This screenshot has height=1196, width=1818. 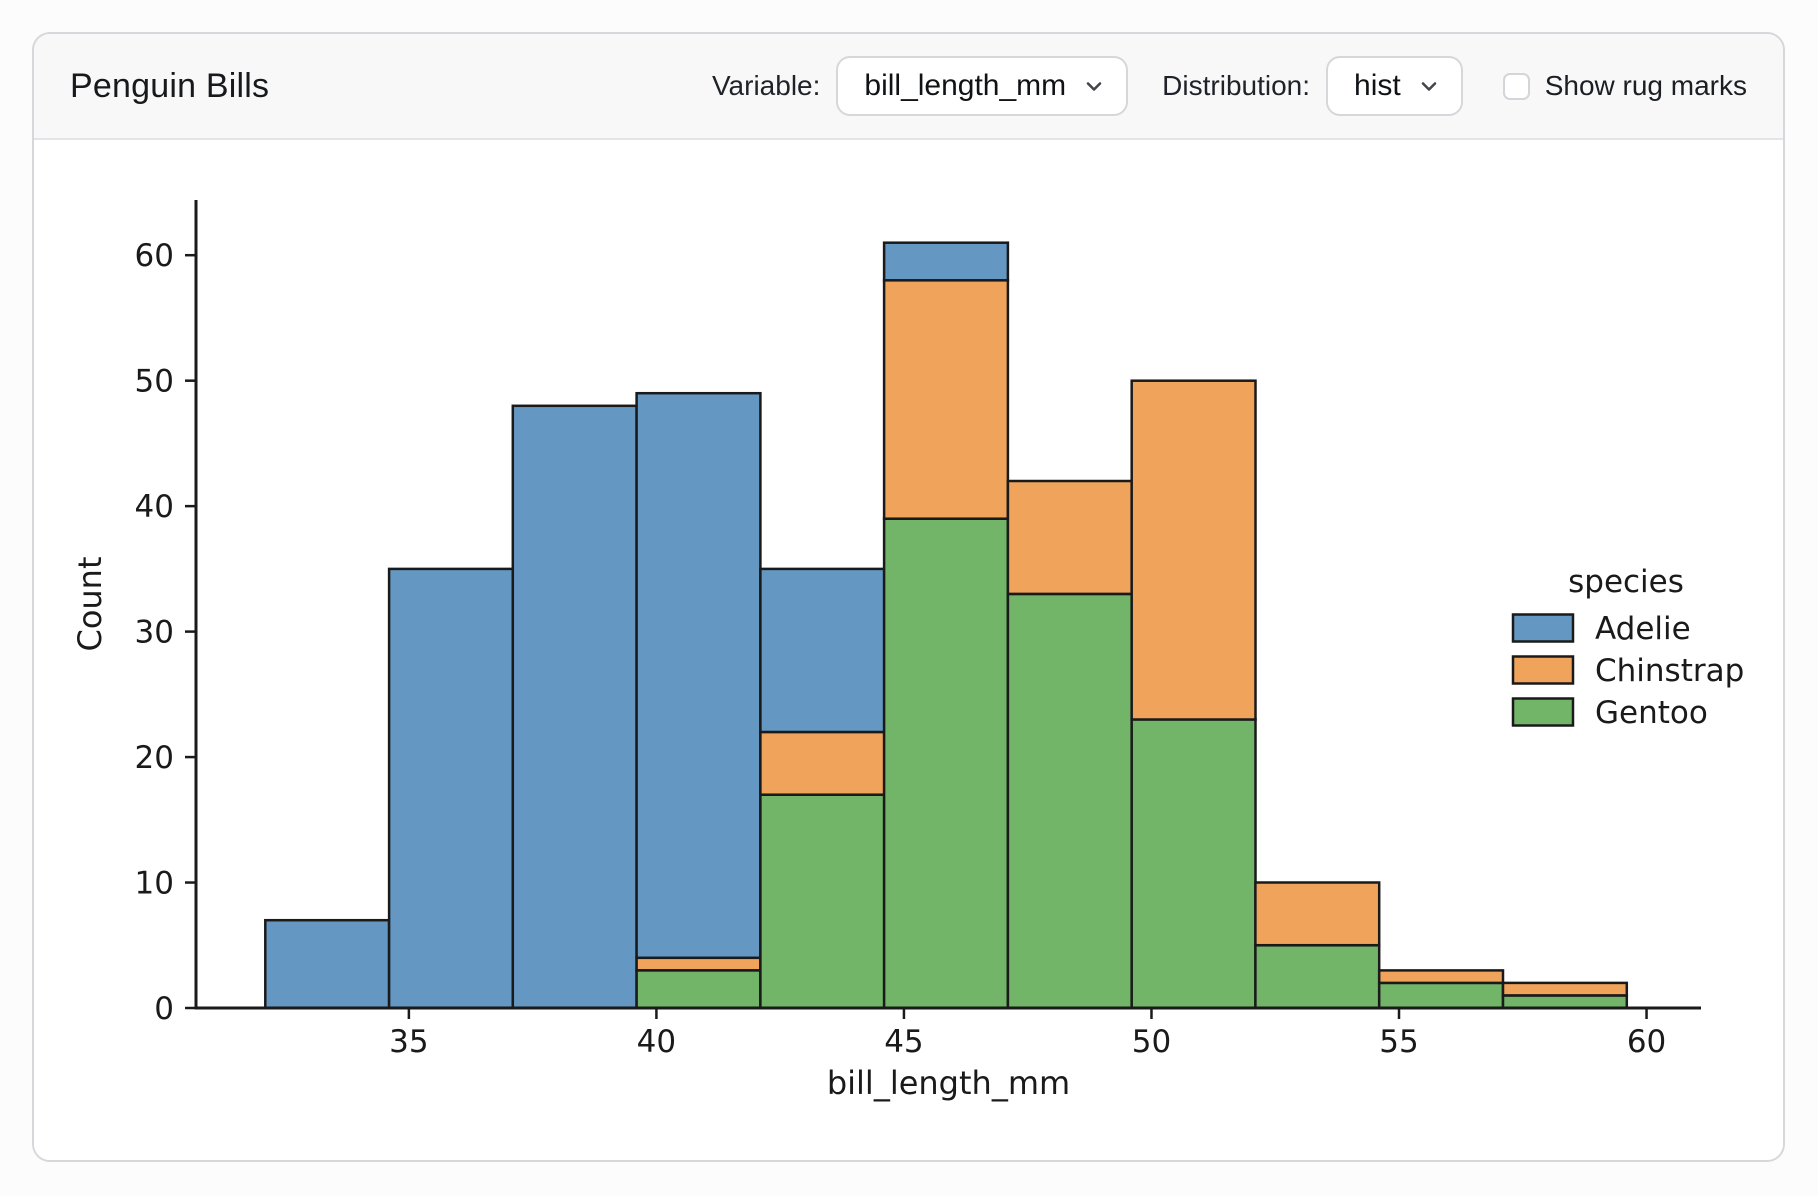 I want to click on svg-text: Count, so click(x=90, y=603).